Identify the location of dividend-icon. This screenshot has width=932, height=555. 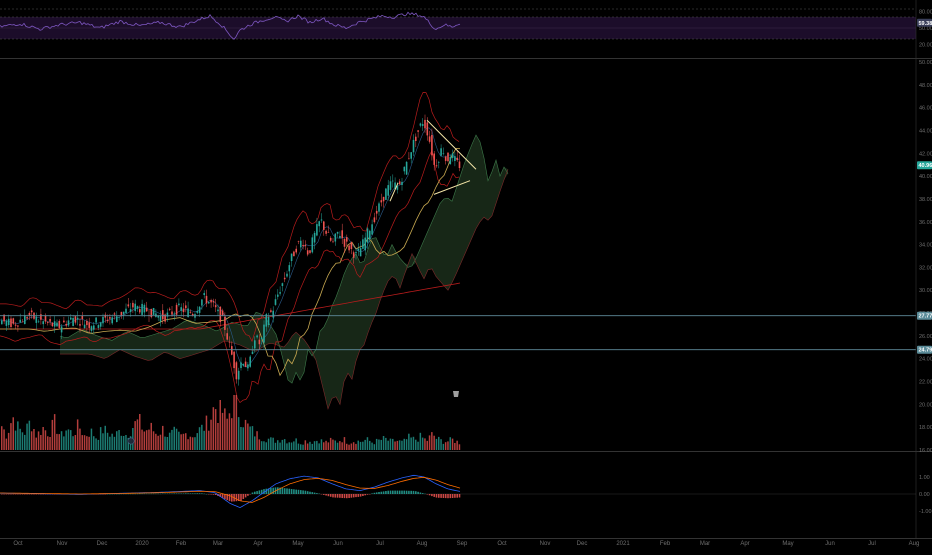
(456, 394).